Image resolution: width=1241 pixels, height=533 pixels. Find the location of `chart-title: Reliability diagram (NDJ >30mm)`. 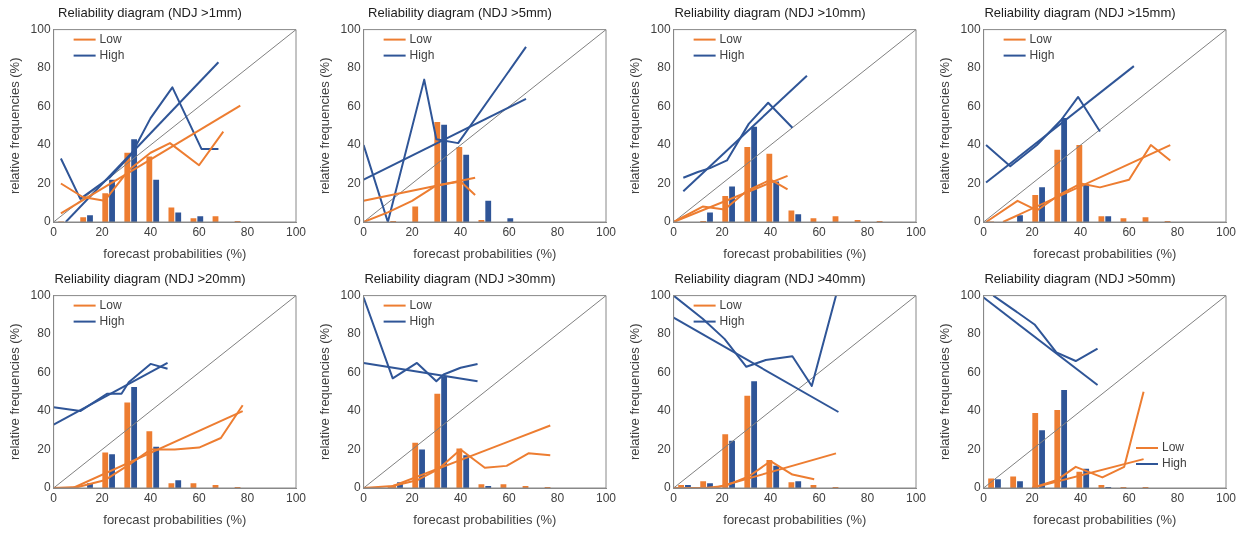

chart-title: Reliability diagram (NDJ >30mm) is located at coordinates (460, 279).